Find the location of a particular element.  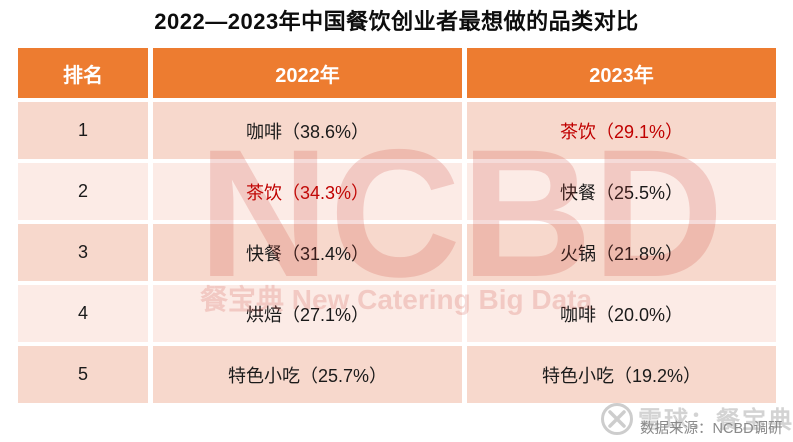

page-title: 2022—2023年中国餐饮创业者最想做的品类对比 is located at coordinates (396, 21).